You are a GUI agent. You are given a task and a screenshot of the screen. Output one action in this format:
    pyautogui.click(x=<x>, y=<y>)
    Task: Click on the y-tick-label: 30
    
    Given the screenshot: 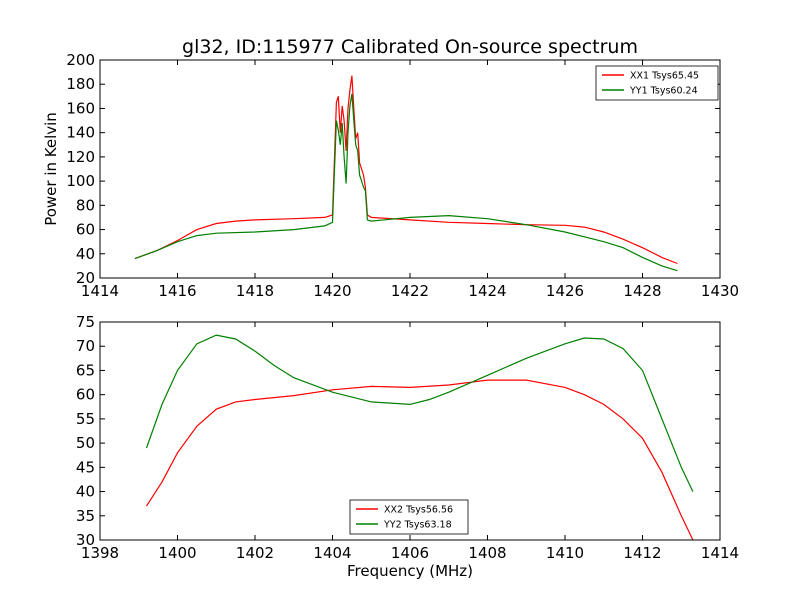 What is the action you would take?
    pyautogui.click(x=85, y=540)
    